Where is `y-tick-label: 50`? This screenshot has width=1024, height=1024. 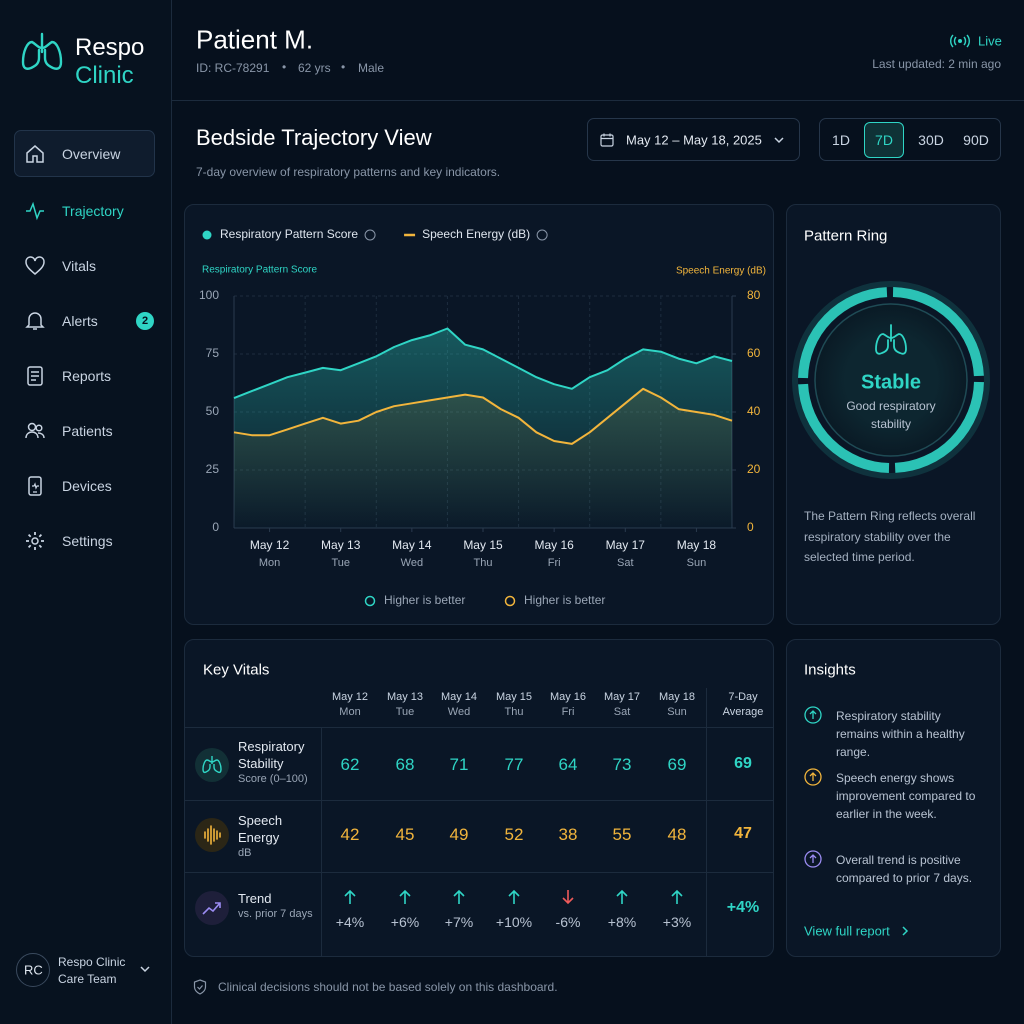 y-tick-label: 50 is located at coordinates (213, 411).